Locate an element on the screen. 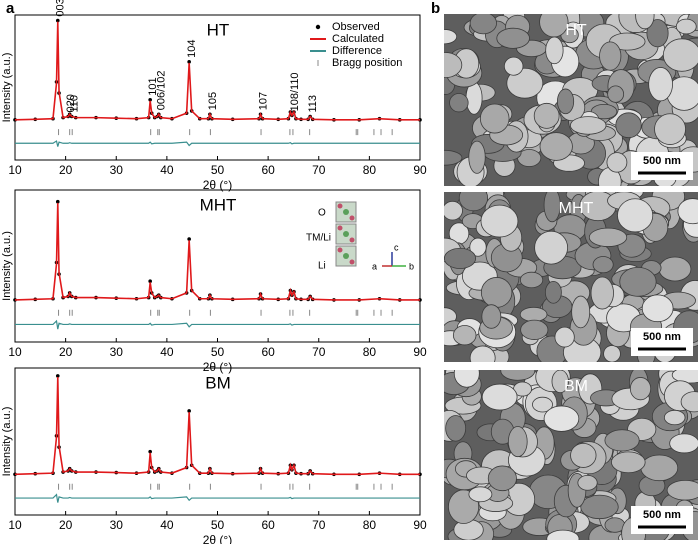  peak-label: 105 is located at coordinates (213, 101).